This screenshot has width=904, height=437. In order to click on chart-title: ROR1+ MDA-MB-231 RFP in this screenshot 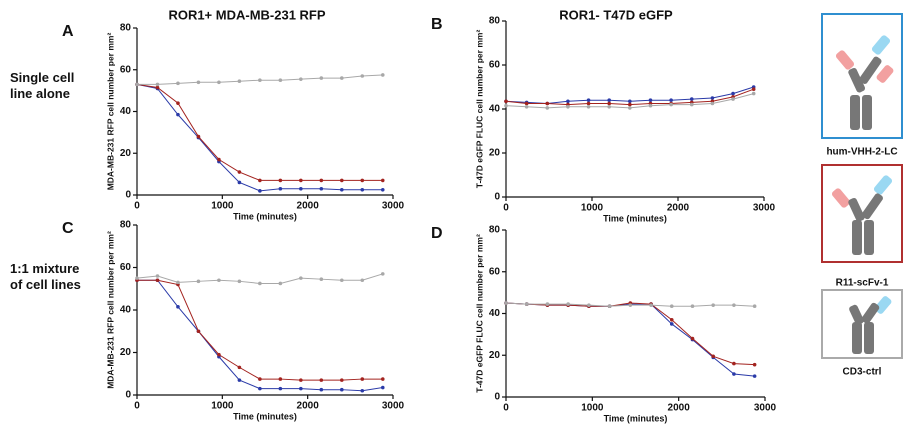, I will do `click(246, 14)`.